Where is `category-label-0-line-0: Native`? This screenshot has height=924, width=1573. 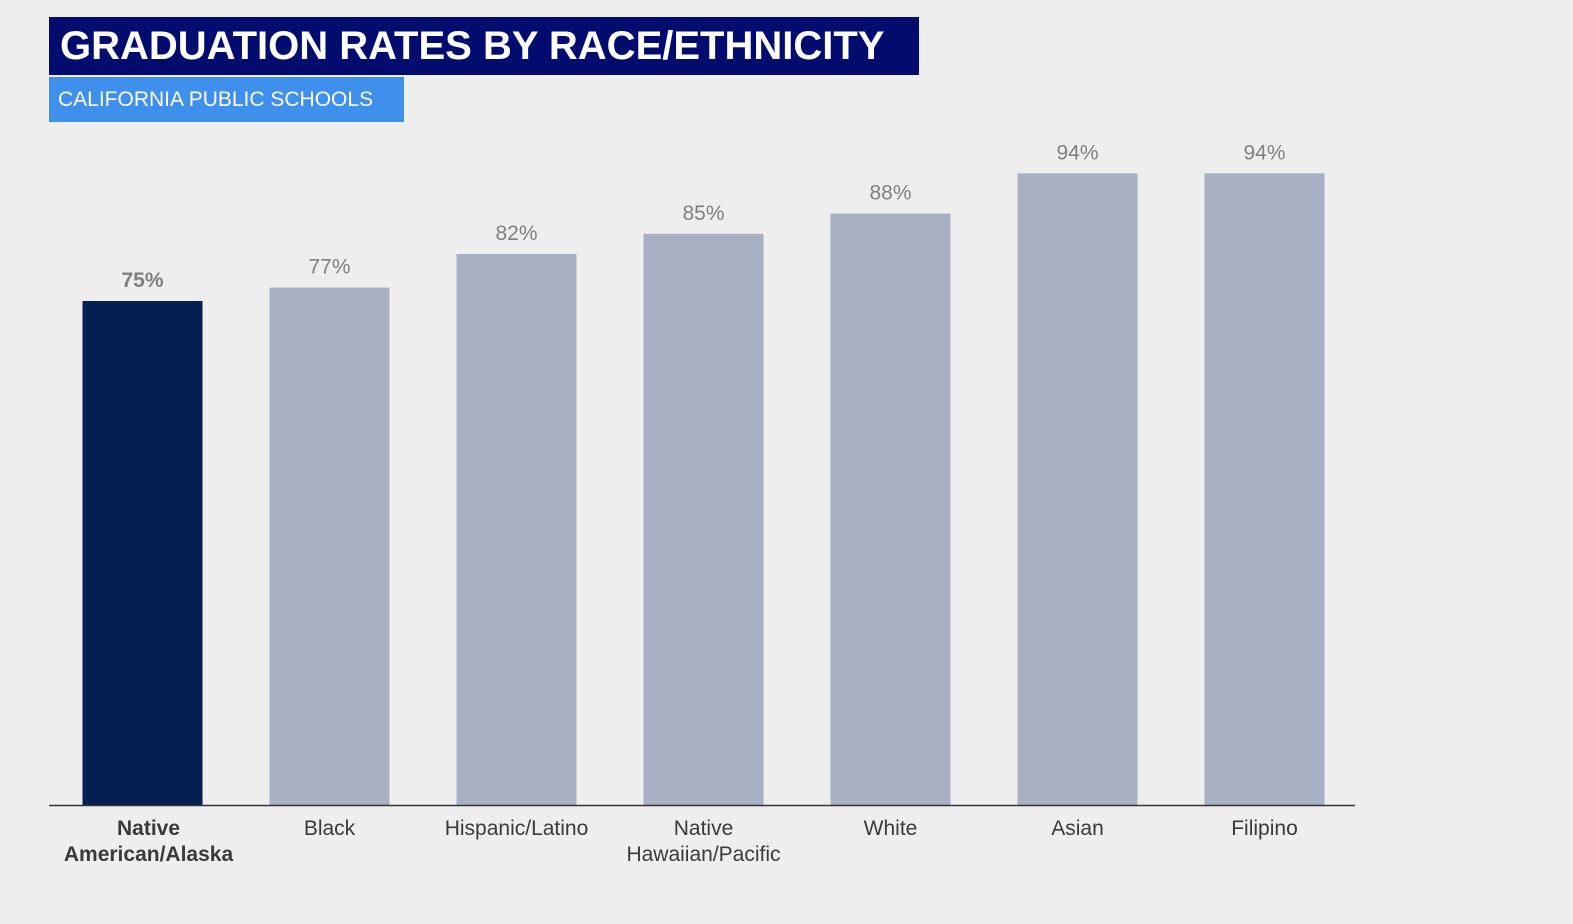
category-label-0-line-0: Native is located at coordinates (148, 828).